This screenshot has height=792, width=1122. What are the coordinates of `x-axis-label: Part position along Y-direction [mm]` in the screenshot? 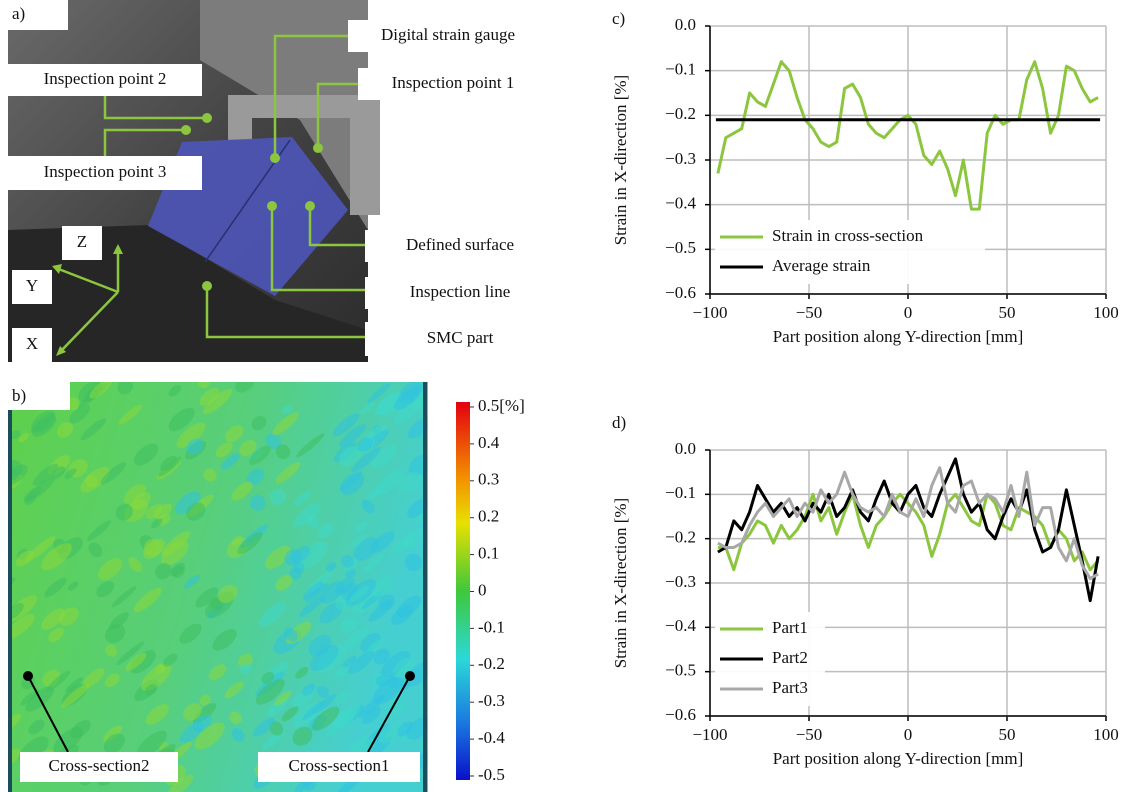 It's located at (898, 758).